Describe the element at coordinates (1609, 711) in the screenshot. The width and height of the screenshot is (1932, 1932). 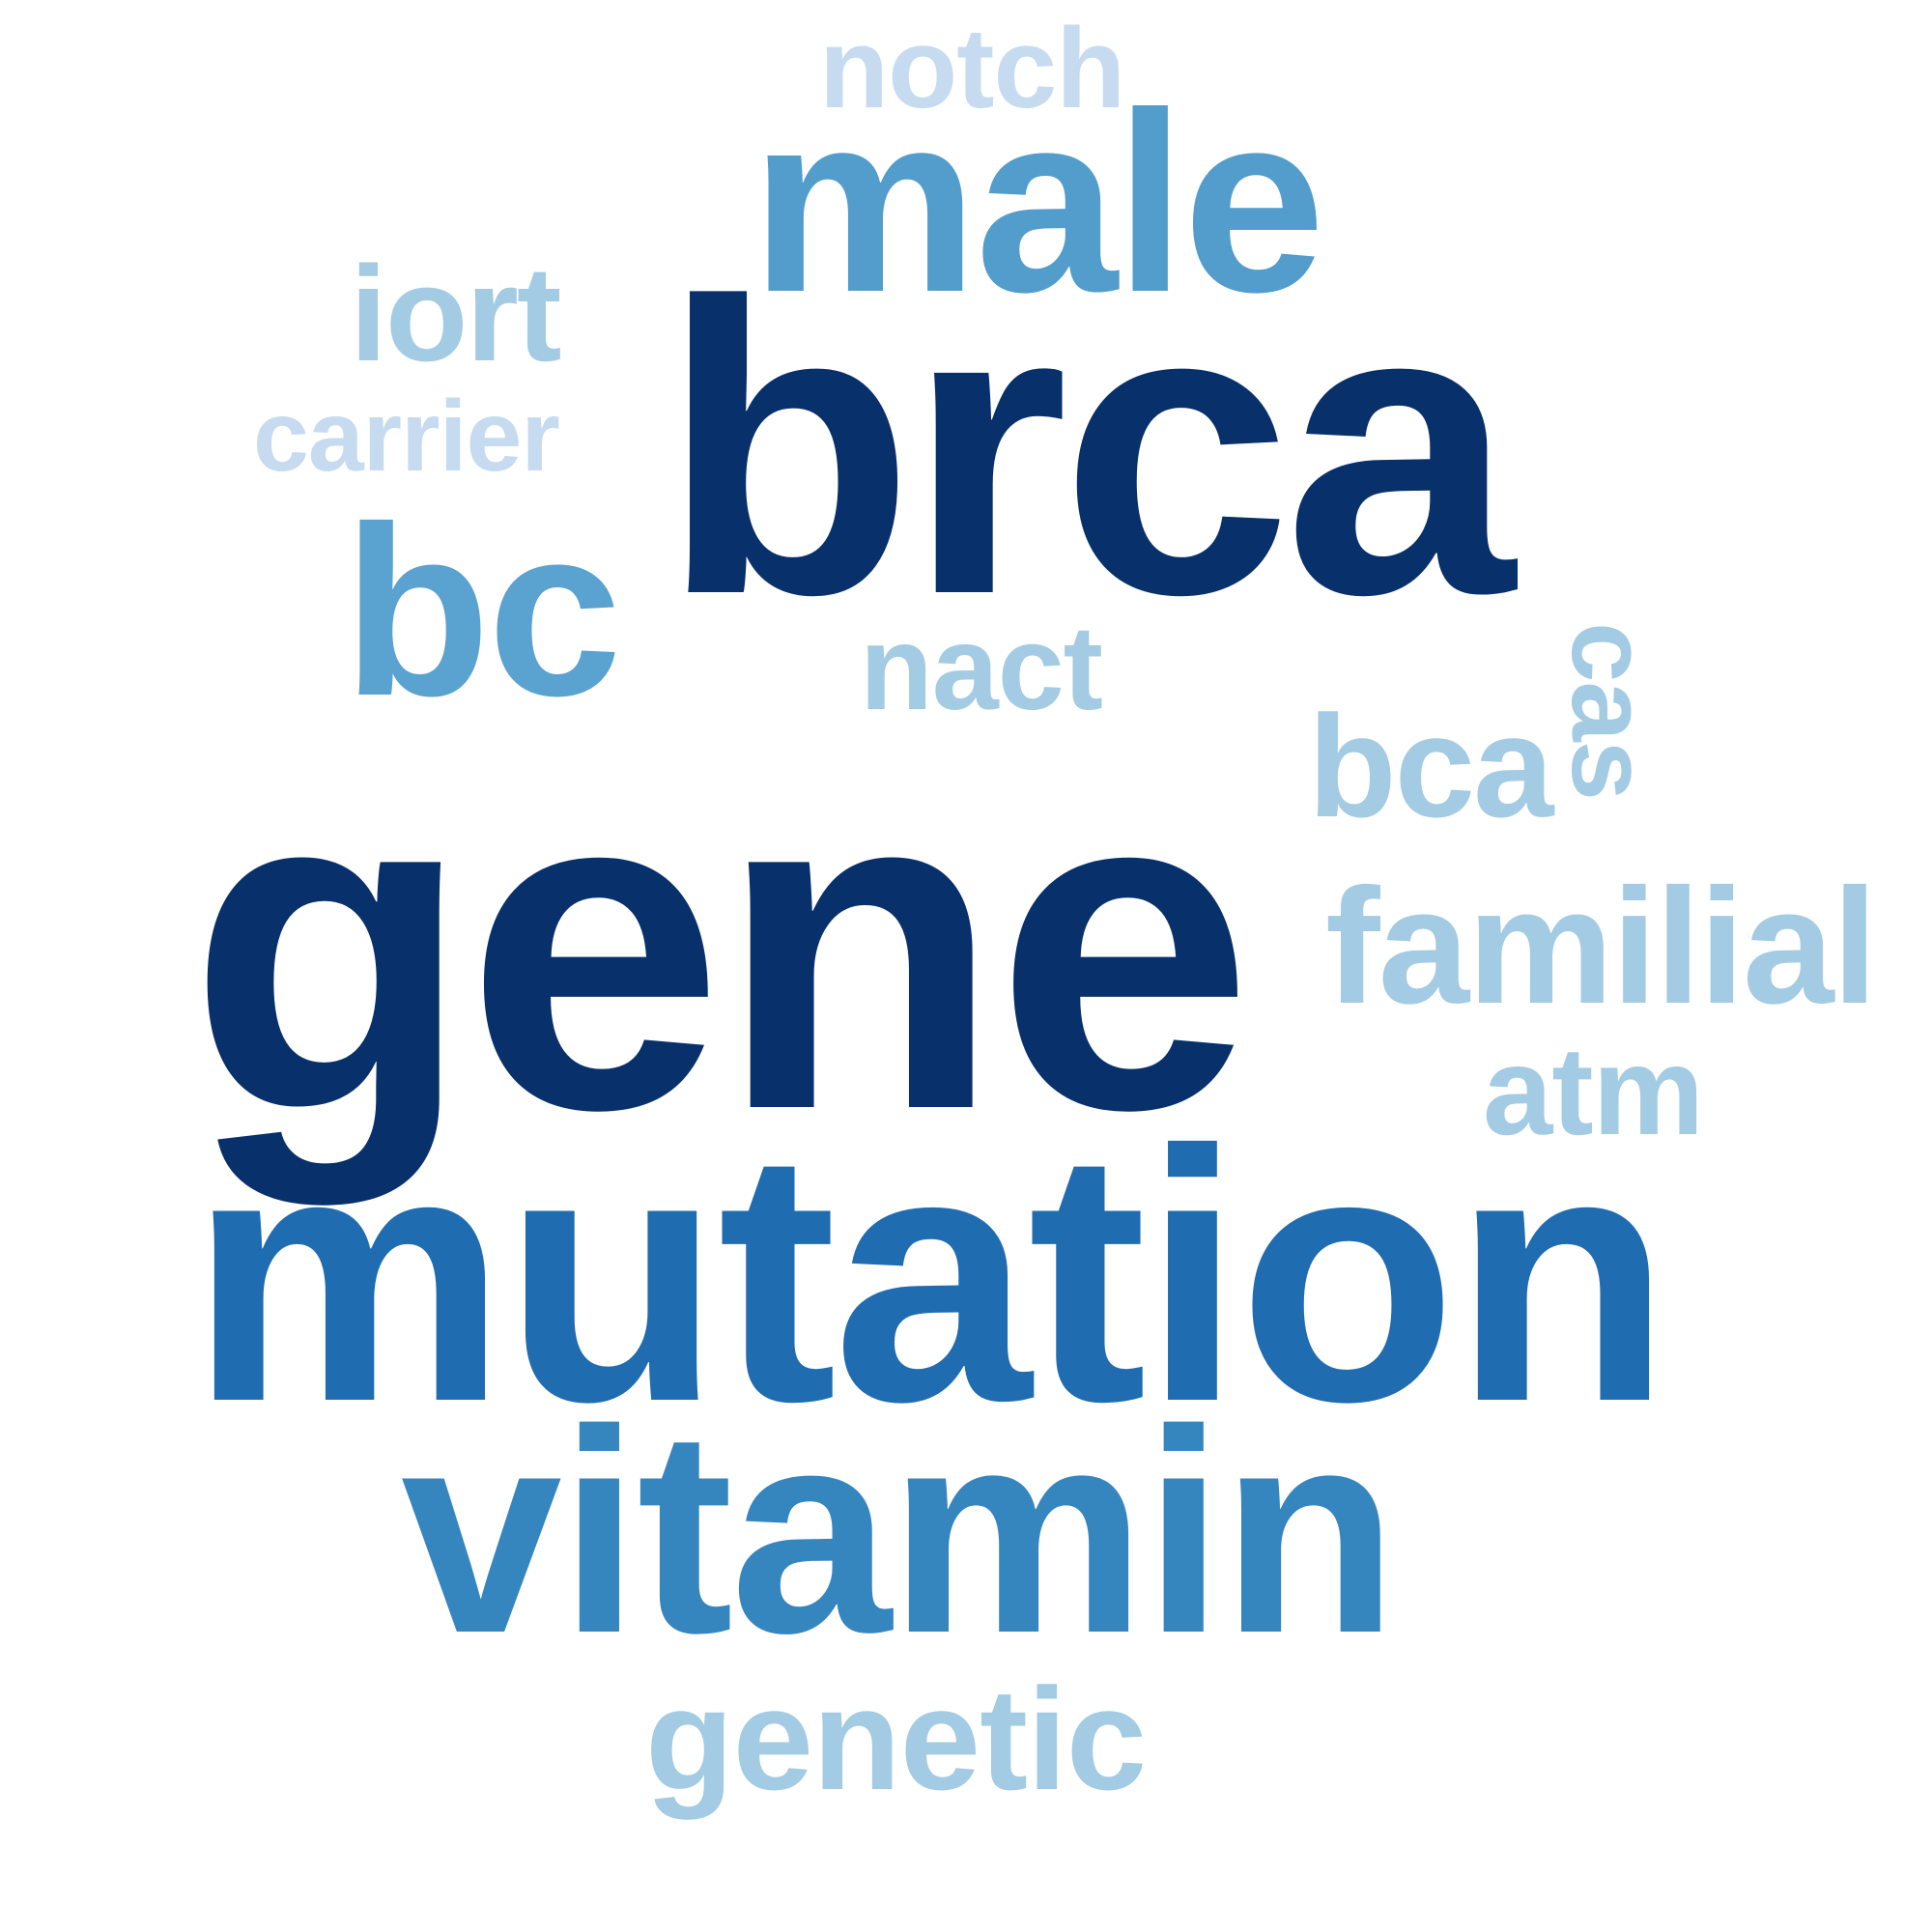
I see `word-cas: cas` at that location.